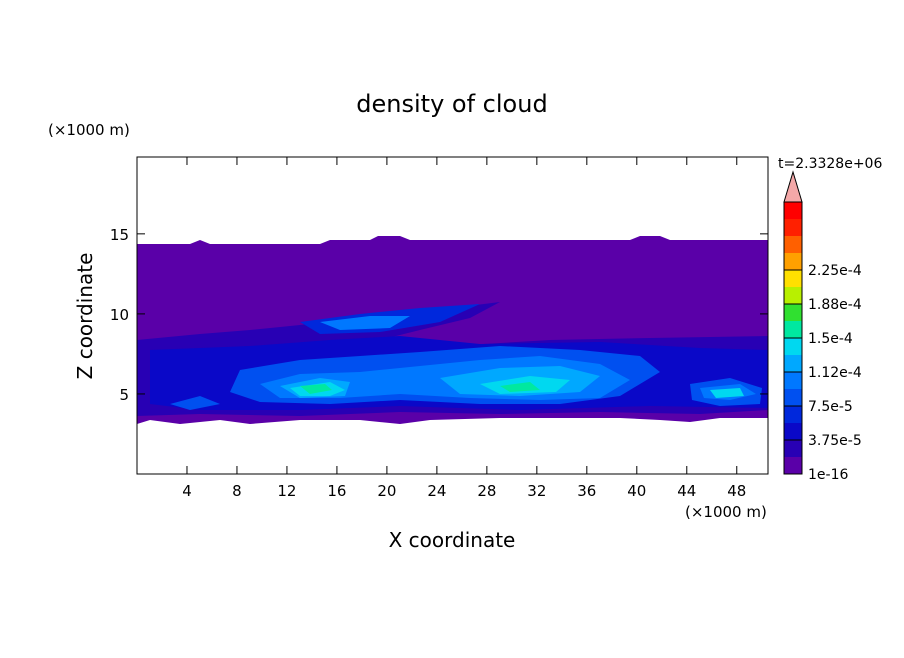  I want to click on y-axis-label: Z coordinate, so click(85, 316).